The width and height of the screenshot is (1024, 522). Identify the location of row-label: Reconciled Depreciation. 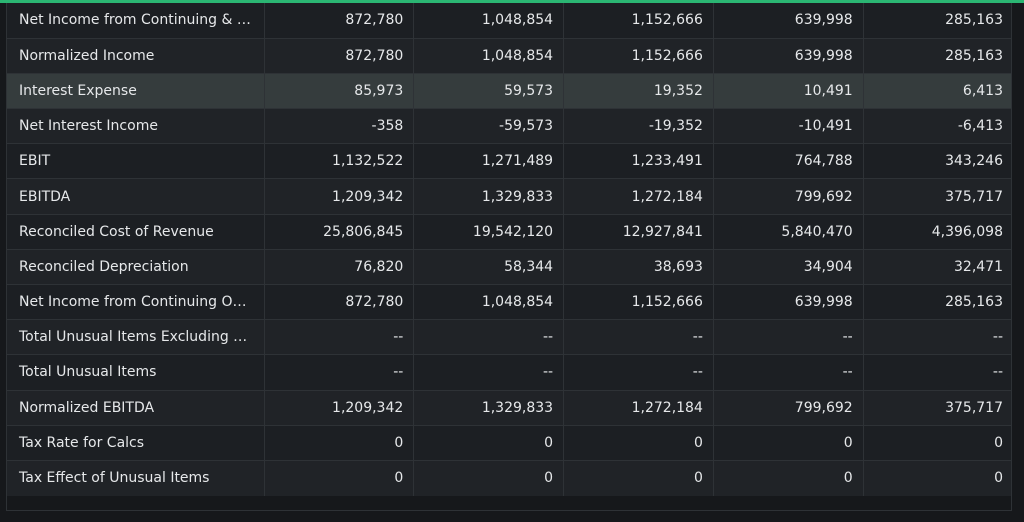
(136, 267).